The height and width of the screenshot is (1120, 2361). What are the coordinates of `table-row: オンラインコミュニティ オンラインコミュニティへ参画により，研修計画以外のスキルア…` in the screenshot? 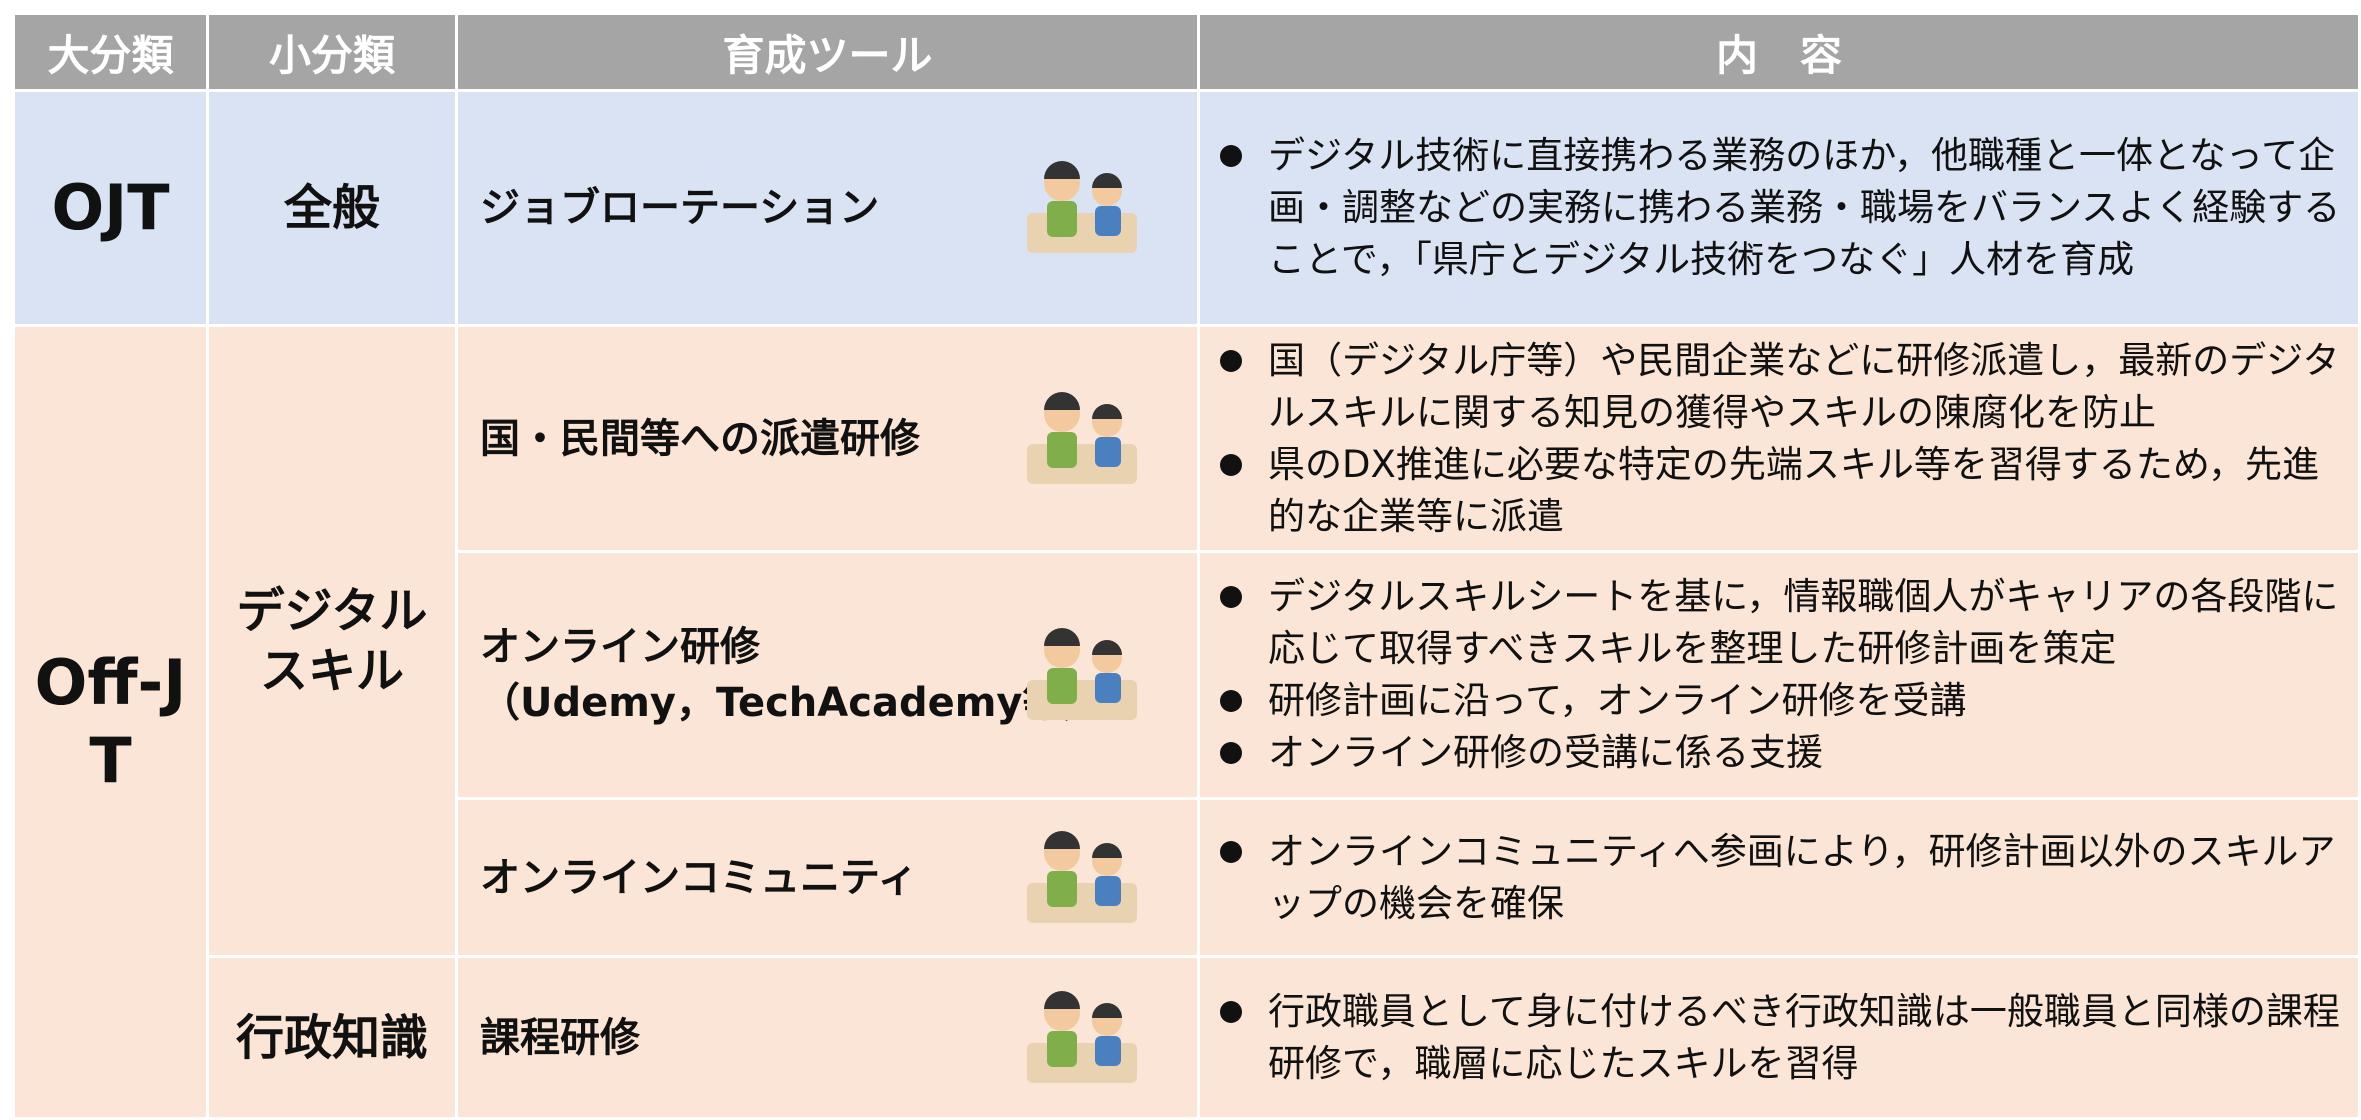 It's located at (1187, 877).